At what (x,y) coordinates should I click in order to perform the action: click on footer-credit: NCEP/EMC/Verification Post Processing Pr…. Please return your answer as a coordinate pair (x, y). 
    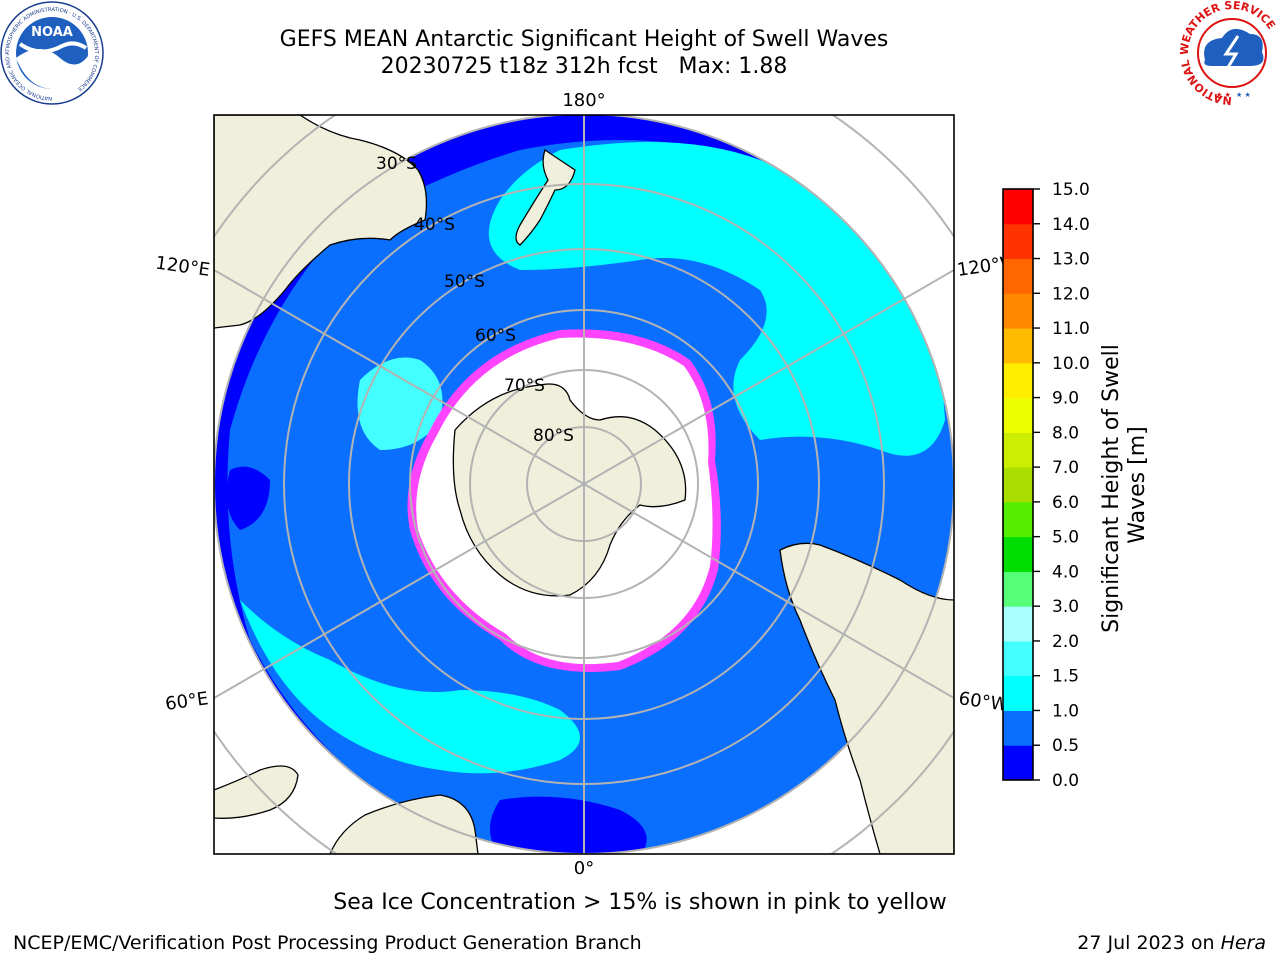
    Looking at the image, I should click on (327, 943).